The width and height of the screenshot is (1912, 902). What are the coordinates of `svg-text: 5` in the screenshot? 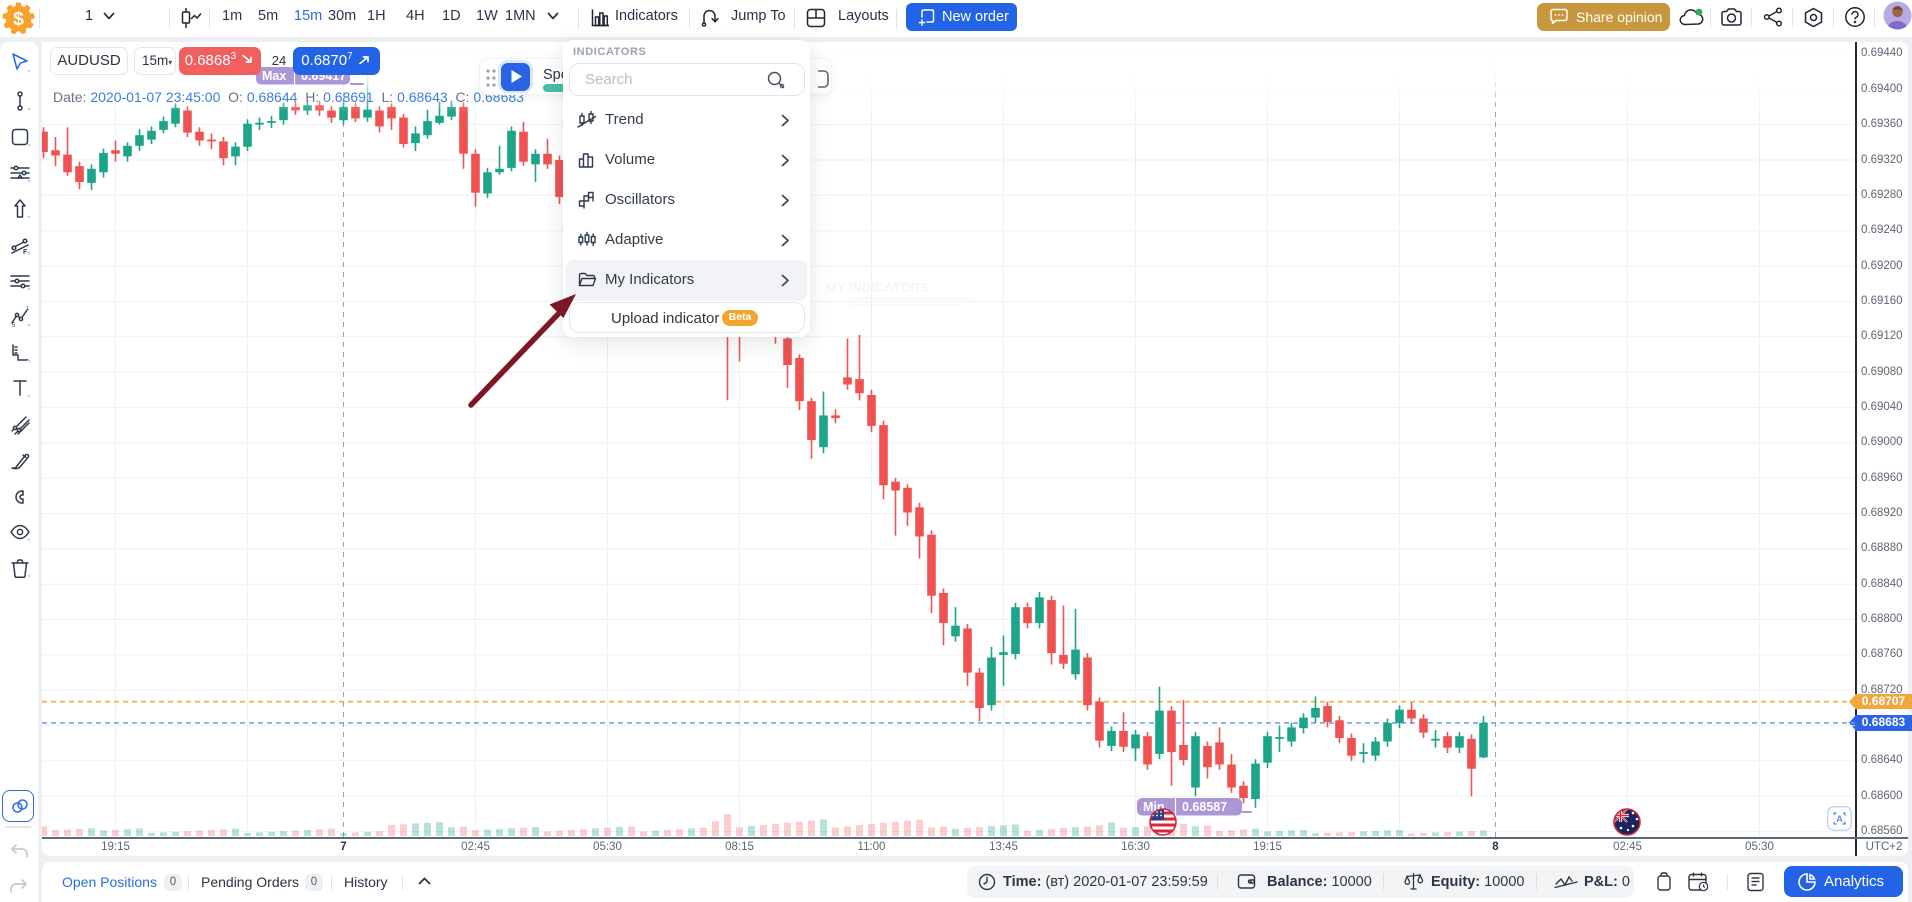 It's located at (14, 325).